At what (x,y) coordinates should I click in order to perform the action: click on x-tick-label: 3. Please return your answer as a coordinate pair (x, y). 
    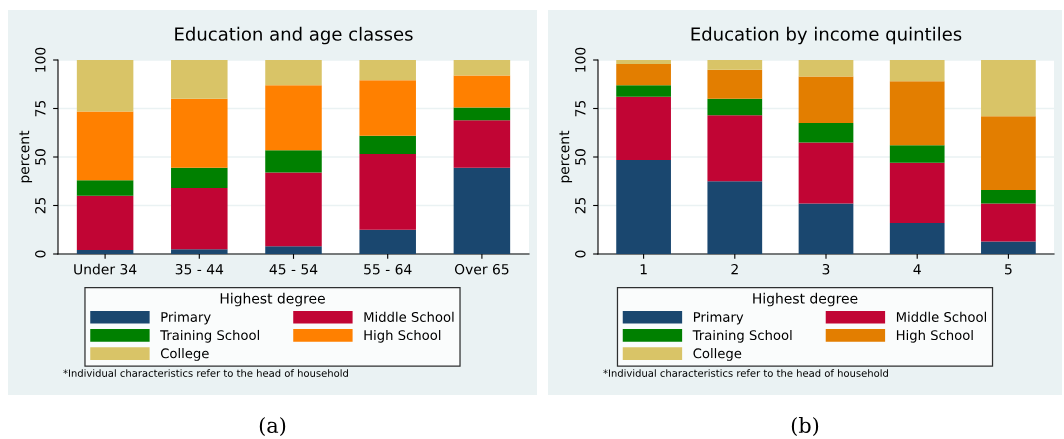
    Looking at the image, I should click on (826, 269).